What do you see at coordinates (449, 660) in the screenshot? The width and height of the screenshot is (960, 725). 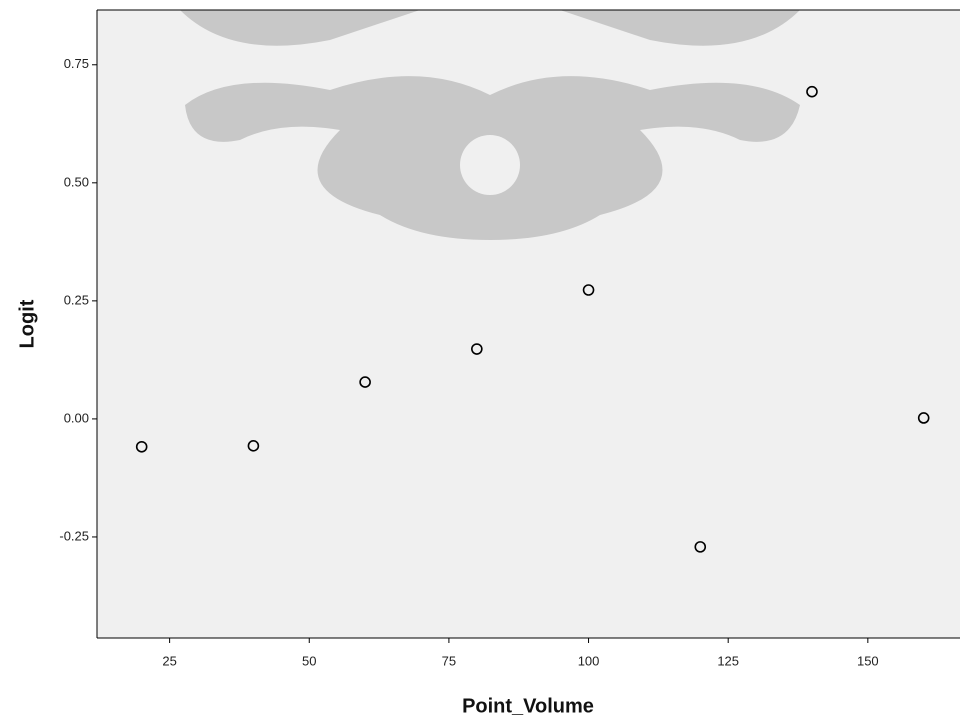 I see `x-tick-label: 75` at bounding box center [449, 660].